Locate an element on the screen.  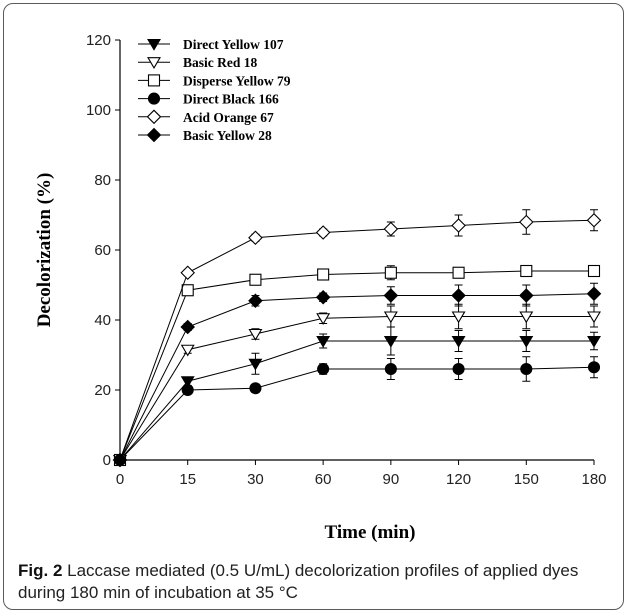
y-tick-label: 100 is located at coordinates (98, 110).